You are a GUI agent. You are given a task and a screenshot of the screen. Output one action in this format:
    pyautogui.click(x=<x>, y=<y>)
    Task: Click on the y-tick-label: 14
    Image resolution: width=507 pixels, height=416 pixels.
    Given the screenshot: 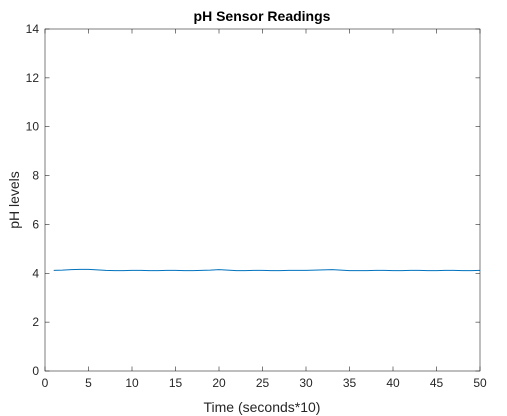 What is the action you would take?
    pyautogui.click(x=33, y=29)
    